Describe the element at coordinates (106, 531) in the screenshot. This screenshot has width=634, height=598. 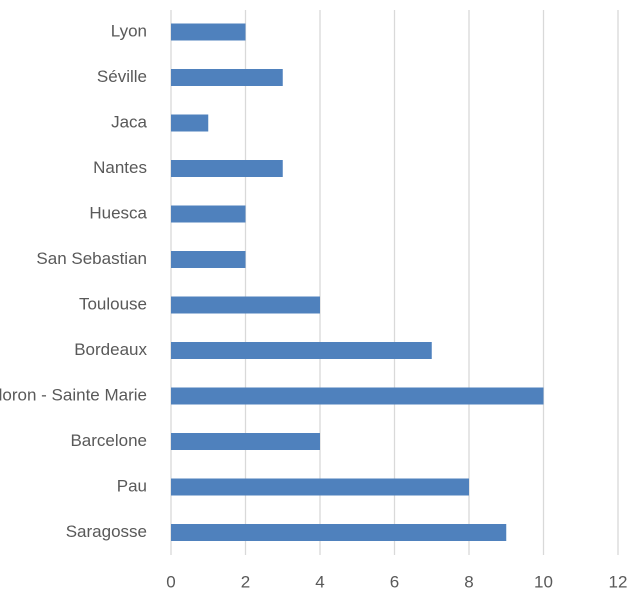
I see `y-tick-label: Saragosse` at that location.